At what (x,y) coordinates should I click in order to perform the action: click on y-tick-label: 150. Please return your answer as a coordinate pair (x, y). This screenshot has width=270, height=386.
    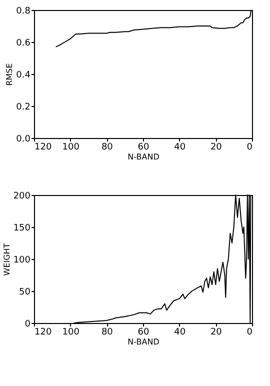
    Looking at the image, I should click on (22, 229).